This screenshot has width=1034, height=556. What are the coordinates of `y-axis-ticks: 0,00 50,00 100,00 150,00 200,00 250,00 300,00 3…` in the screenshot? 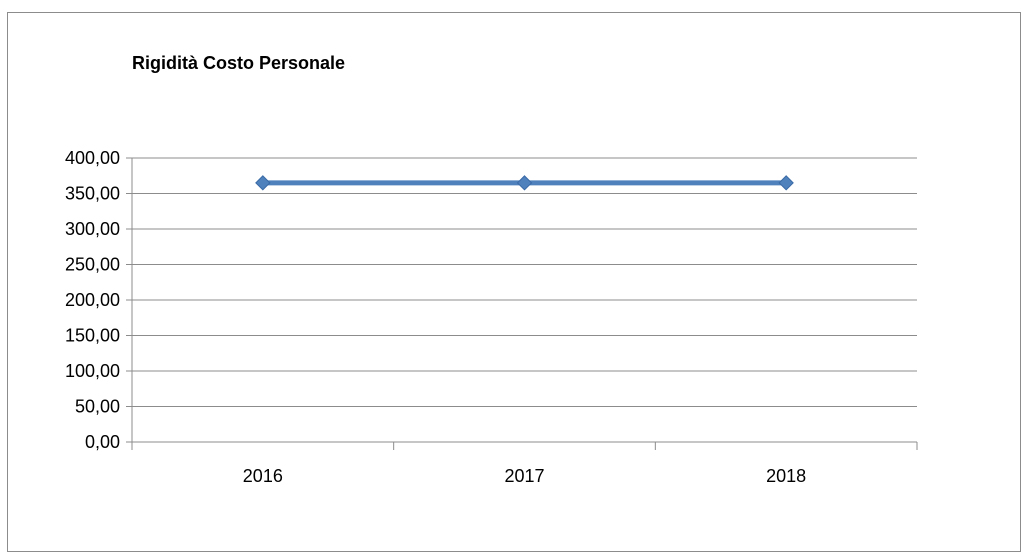 It's located at (98, 300).